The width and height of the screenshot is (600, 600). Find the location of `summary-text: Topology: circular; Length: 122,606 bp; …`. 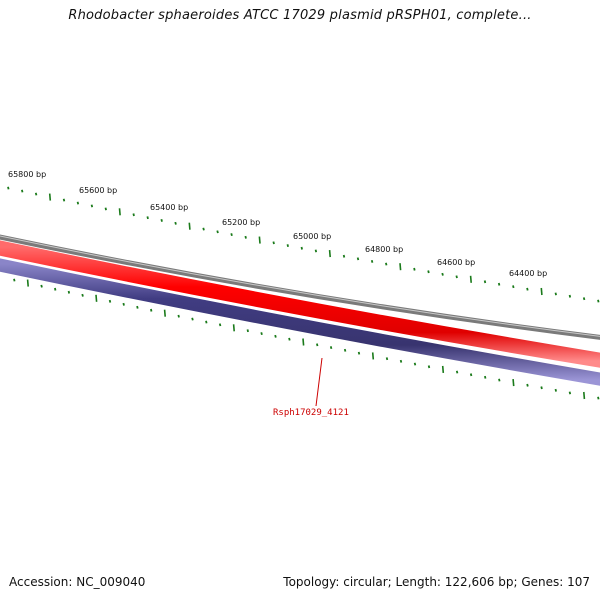

summary-text: Topology: circular; Length: 122,606 bp; … is located at coordinates (436, 582).